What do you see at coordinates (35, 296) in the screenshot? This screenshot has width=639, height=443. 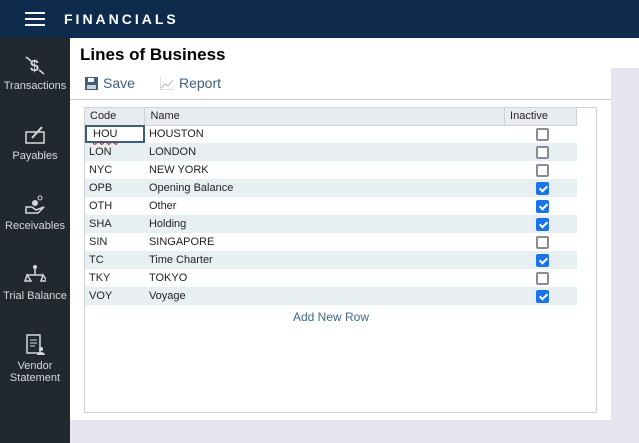 I see `sidebar-item-label: Trial Balance` at bounding box center [35, 296].